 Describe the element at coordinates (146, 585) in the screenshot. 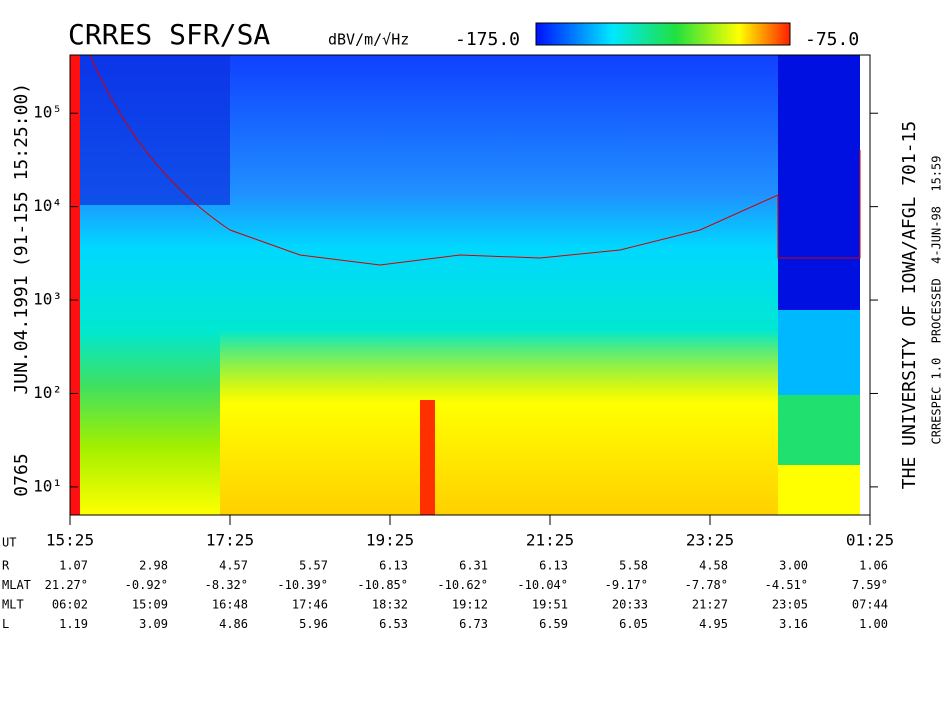

I see `ephemeris-value: -0.92°` at that location.